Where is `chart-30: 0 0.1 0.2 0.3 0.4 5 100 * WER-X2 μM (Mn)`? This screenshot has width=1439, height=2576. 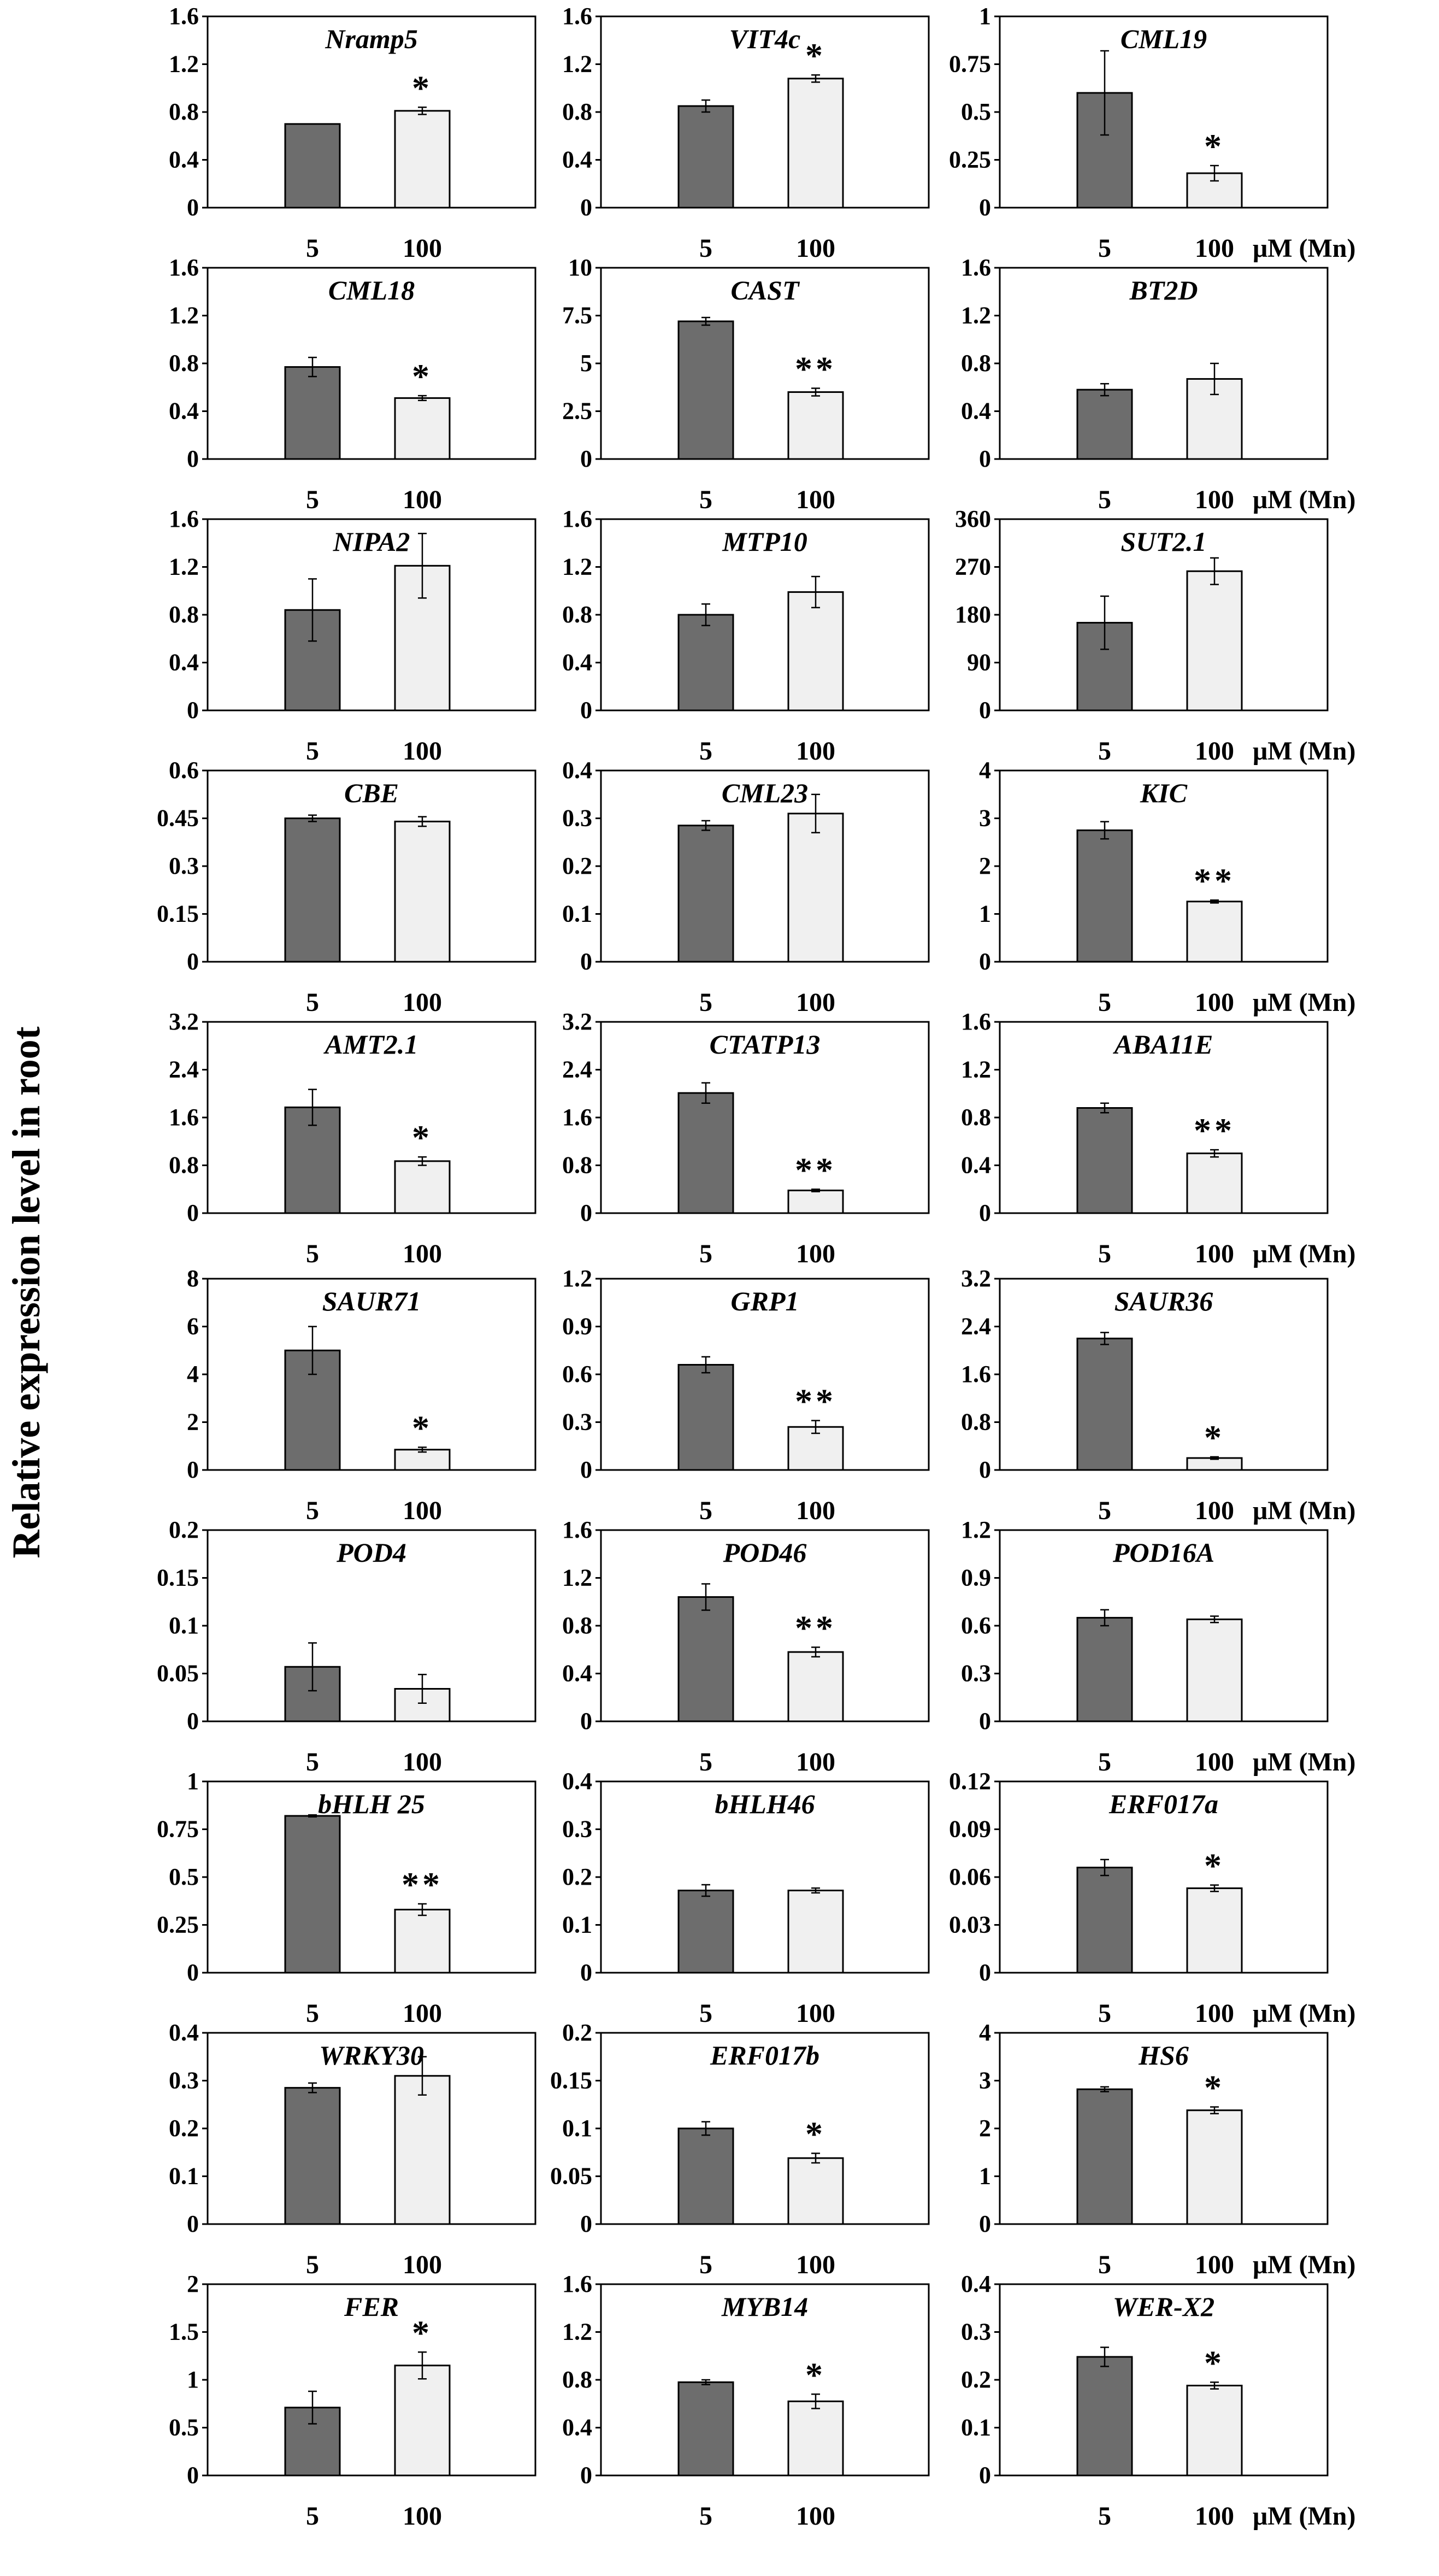 chart-30: 0 0.1 0.2 0.3 0.4 5 100 * WER-X2 μM (Mn) is located at coordinates (1158, 2401).